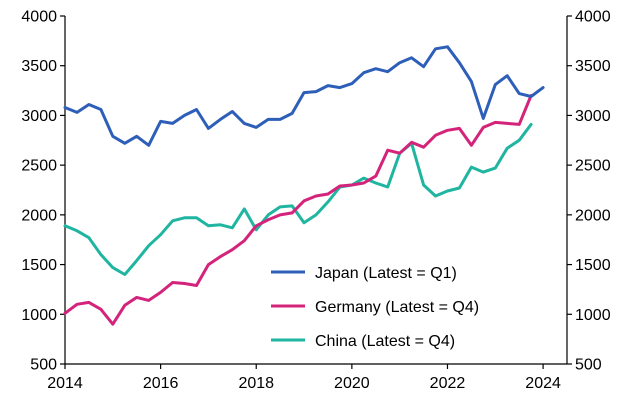 This screenshot has height=411, width=632. I want to click on right-y-tick-label: 1000, so click(593, 315).